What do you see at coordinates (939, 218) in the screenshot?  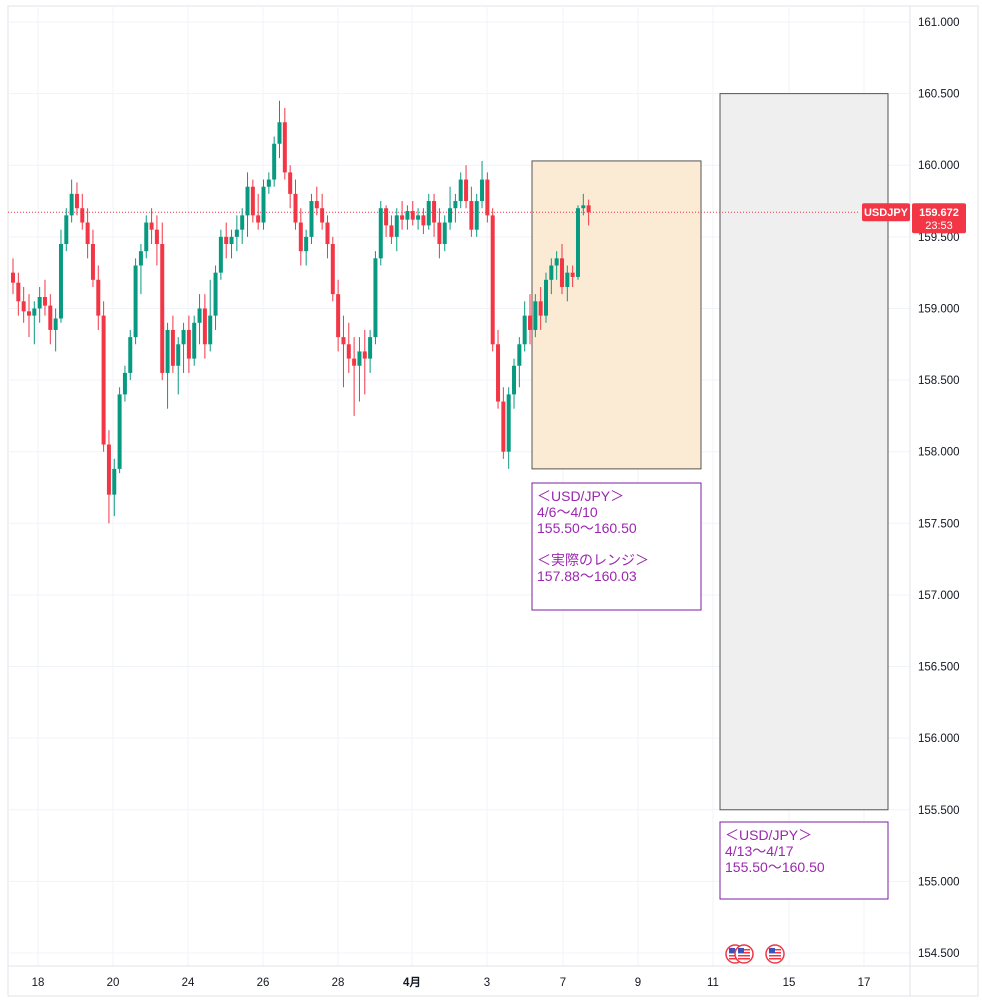 I see `last-price-tag-bg` at bounding box center [939, 218].